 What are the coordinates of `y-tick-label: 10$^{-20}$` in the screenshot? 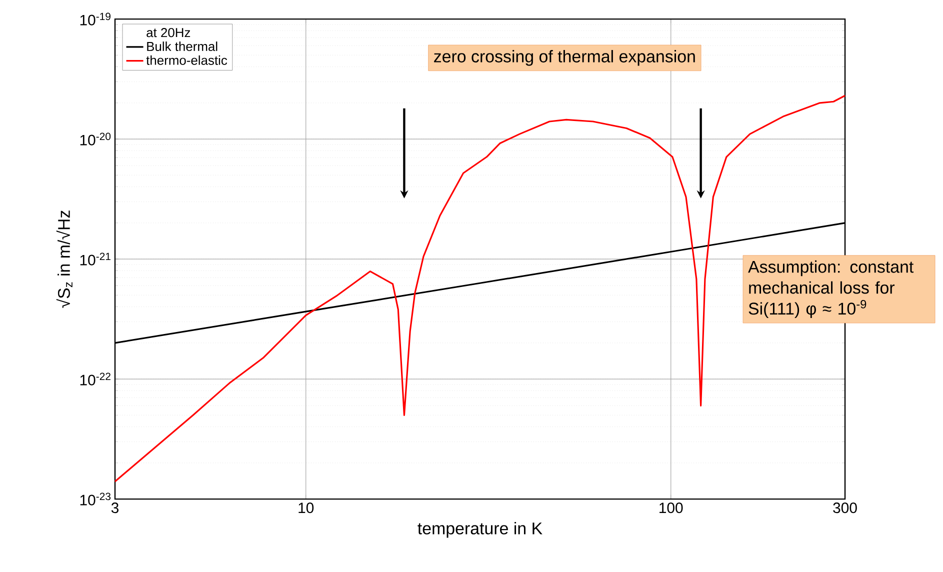 It's located at (95, 139).